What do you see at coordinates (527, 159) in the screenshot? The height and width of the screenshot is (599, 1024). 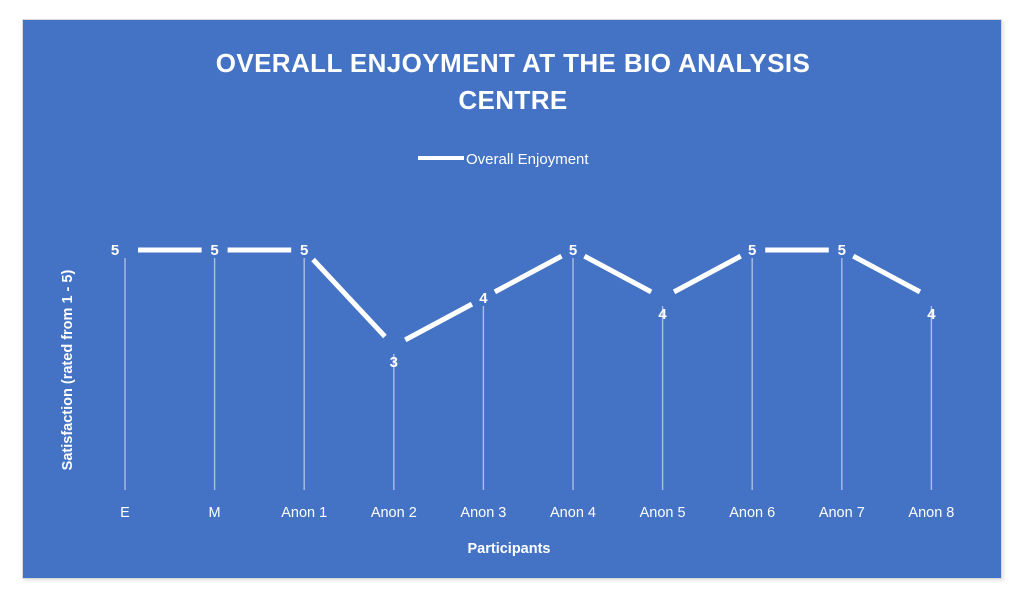 I see `legend-label-overall-enjoyment: Overall Enjoyment` at bounding box center [527, 159].